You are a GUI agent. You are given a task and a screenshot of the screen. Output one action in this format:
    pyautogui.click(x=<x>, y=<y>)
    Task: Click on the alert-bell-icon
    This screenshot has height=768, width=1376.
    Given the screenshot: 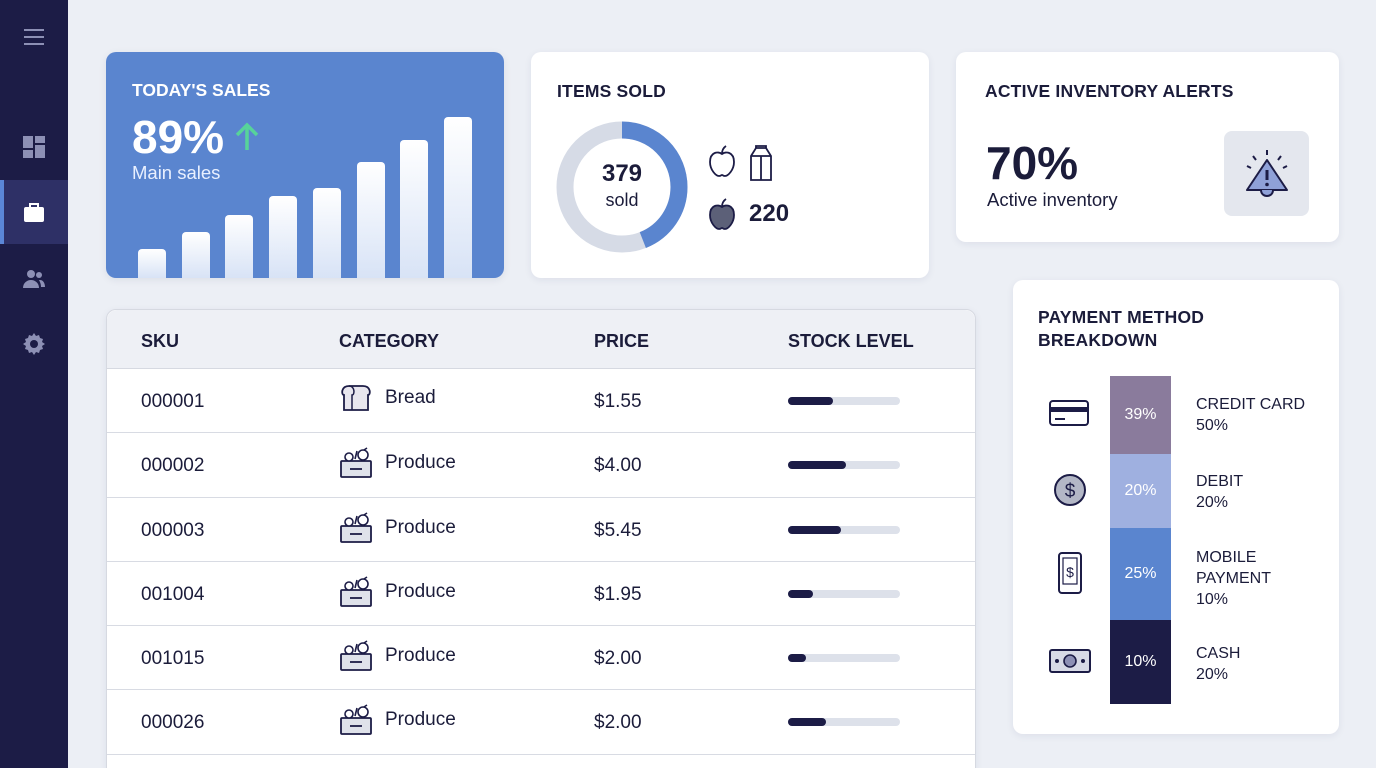 What is the action you would take?
    pyautogui.click(x=1266, y=173)
    